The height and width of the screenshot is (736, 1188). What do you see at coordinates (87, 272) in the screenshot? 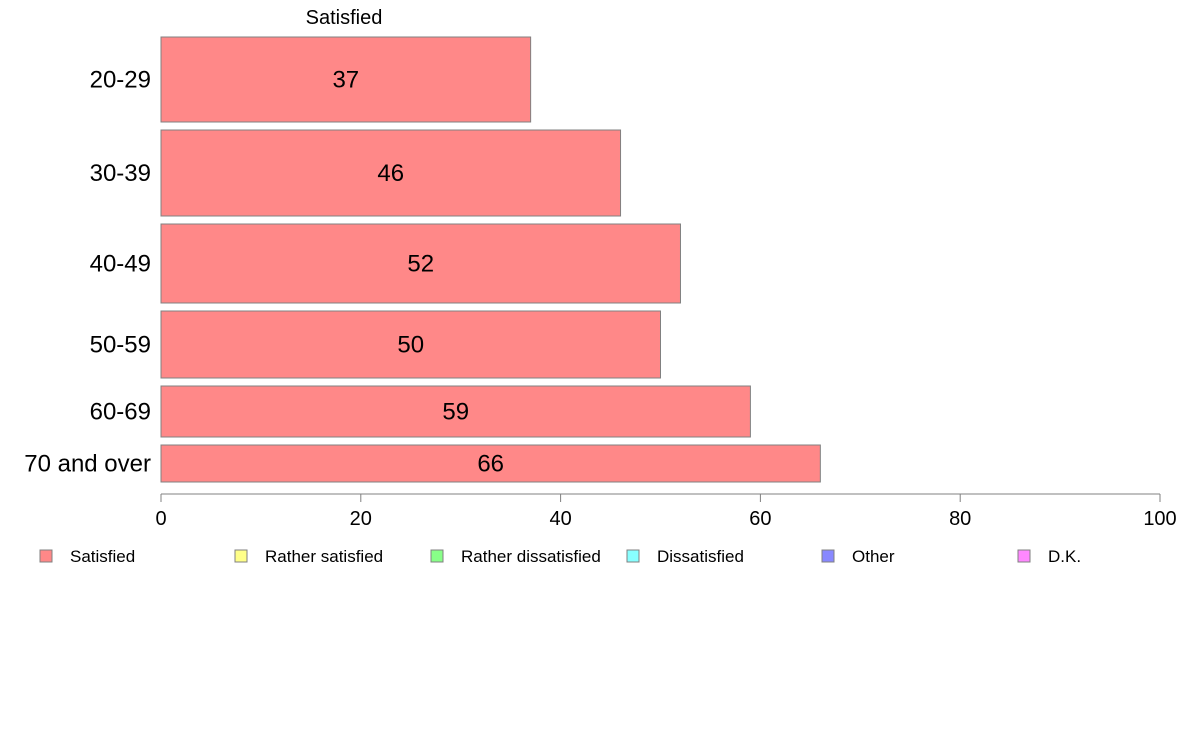
I see `category-labels: 20-29 30-39 40-49 50-59 60-69 70 and over` at bounding box center [87, 272].